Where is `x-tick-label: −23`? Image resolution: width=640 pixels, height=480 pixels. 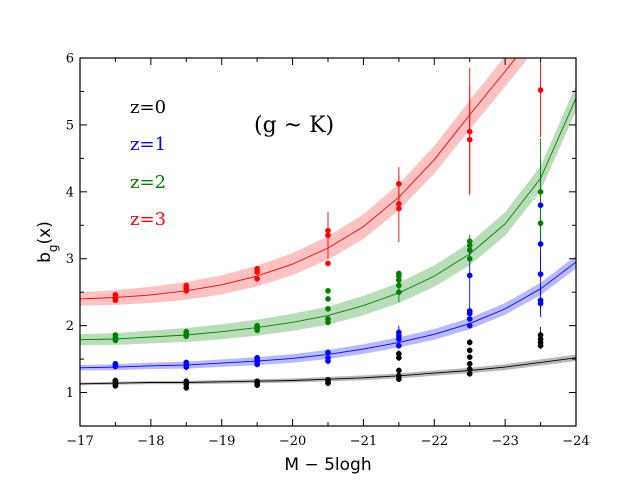
x-tick-label: −23 is located at coordinates (504, 441).